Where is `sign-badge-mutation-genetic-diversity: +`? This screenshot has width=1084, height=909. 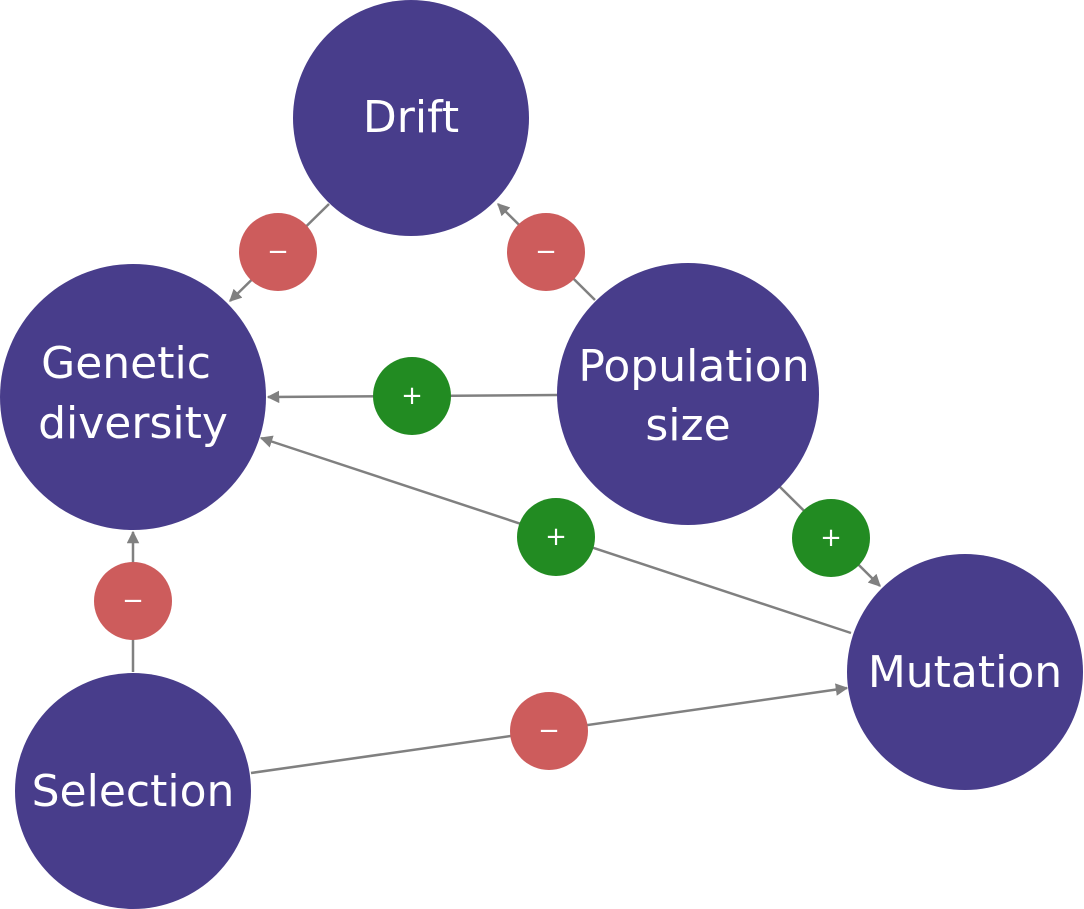
sign-badge-mutation-genetic-diversity: + is located at coordinates (556, 537).